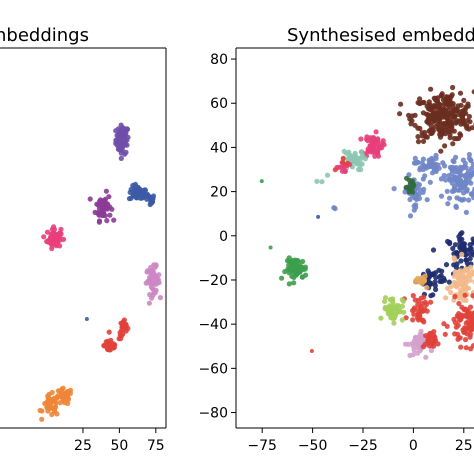 Image resolution: width=474 pixels, height=474 pixels. I want to click on y-tick-label: 80, so click(219, 60).